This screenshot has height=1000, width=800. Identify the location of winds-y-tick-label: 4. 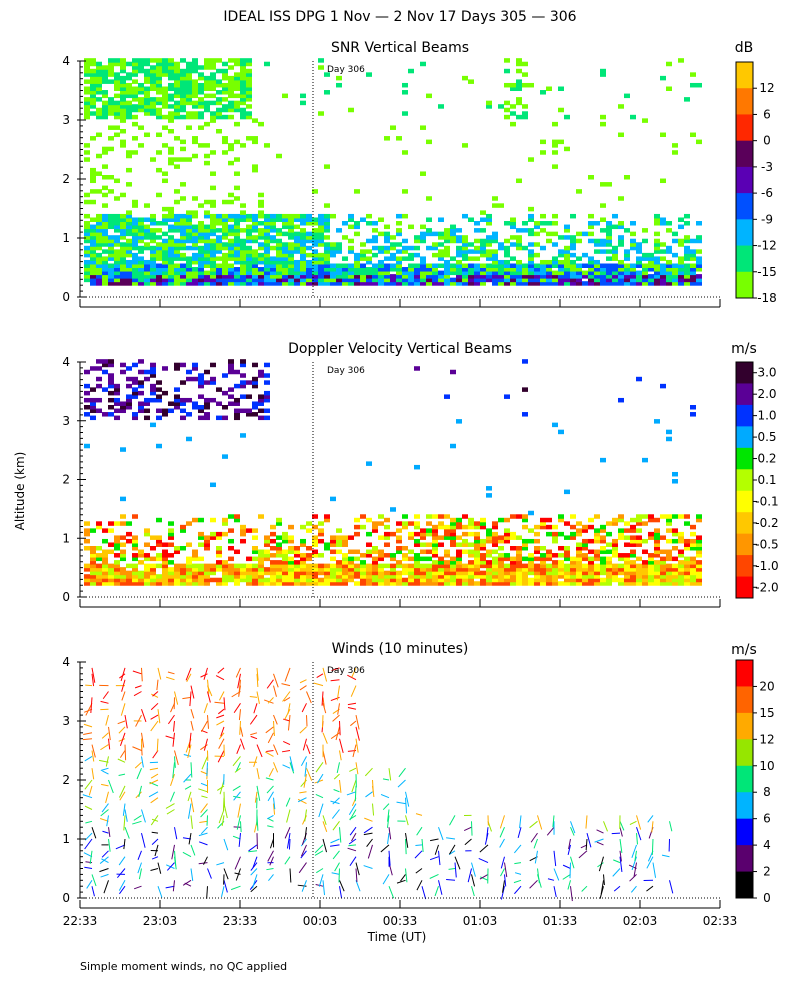
(66, 662).